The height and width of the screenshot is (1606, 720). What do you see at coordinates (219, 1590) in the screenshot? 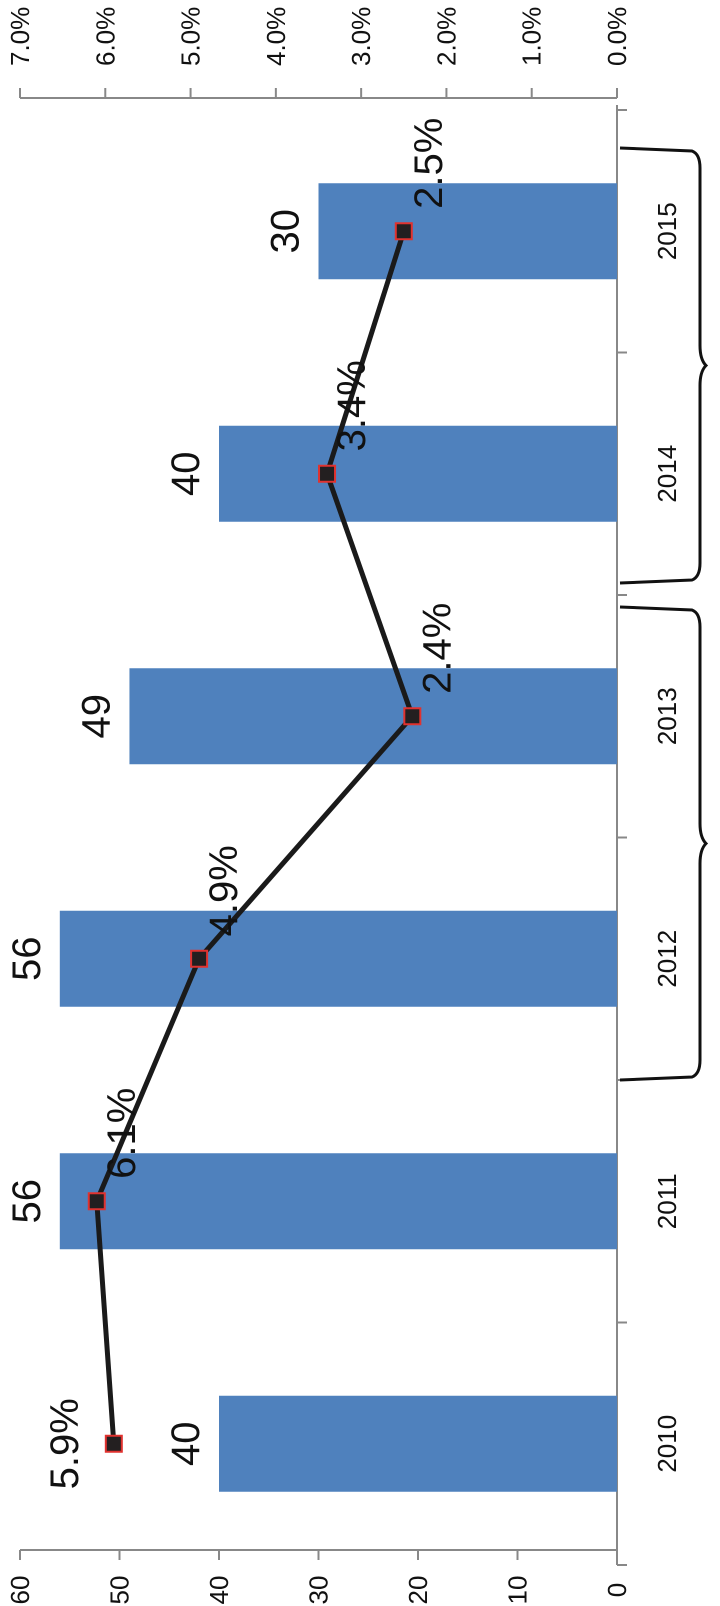
I see `left-axis-tick-label: 40` at bounding box center [219, 1590].